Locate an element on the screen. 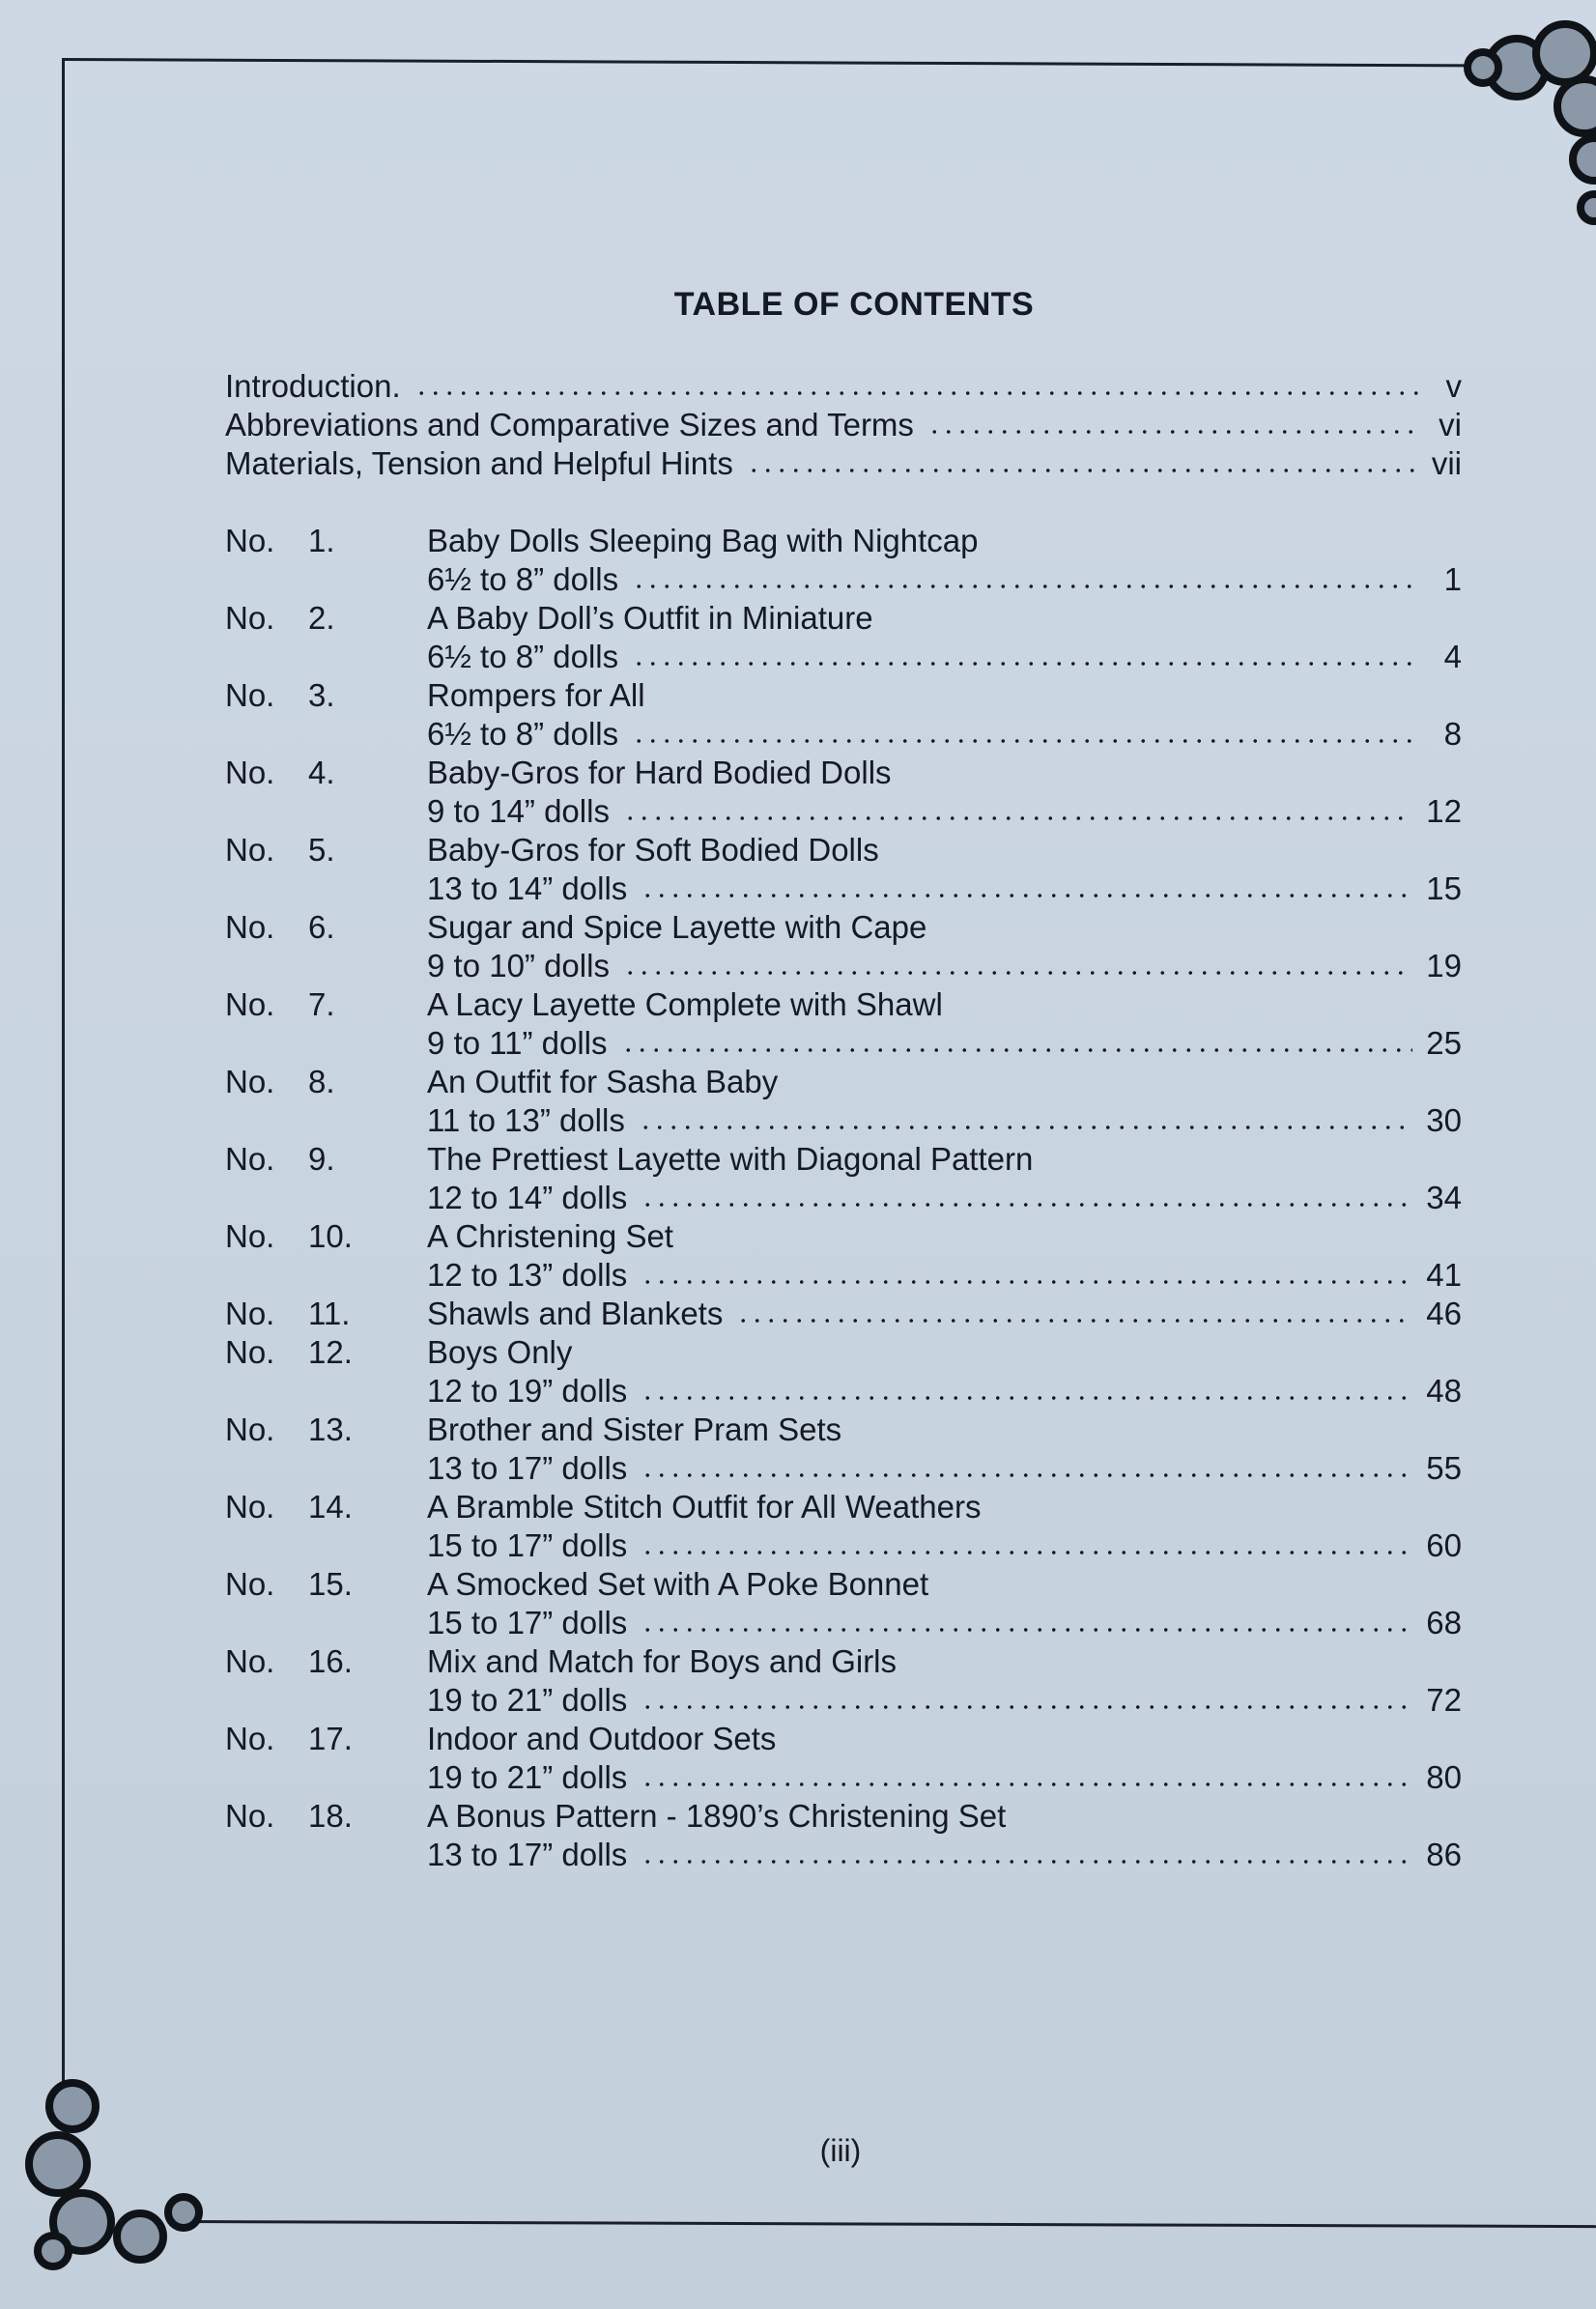 The width and height of the screenshot is (1596, 2309). toc-entry: No. 17. Indoor and Outdoor Sets is located at coordinates (843, 1739).